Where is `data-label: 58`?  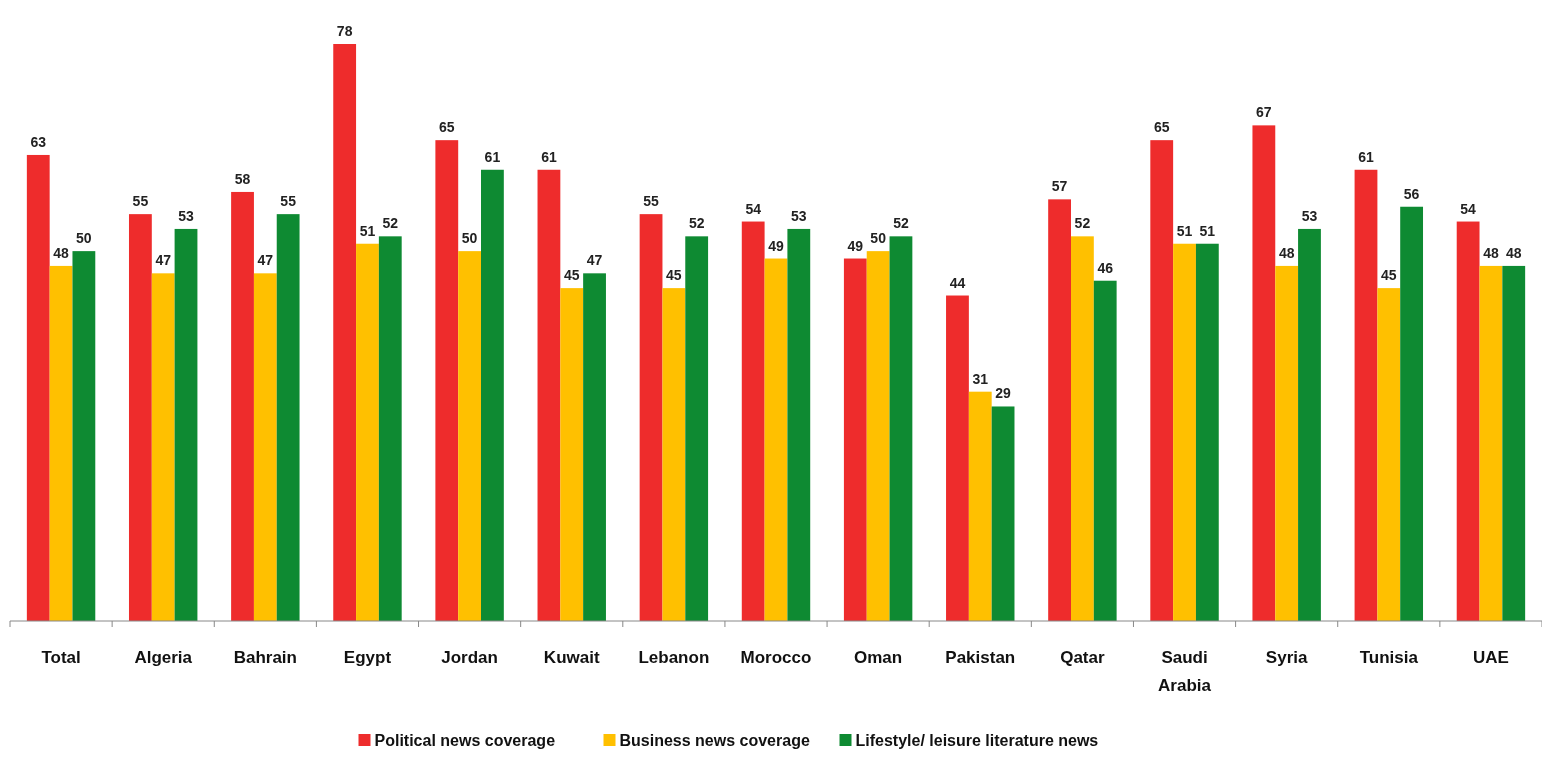 data-label: 58 is located at coordinates (242, 178).